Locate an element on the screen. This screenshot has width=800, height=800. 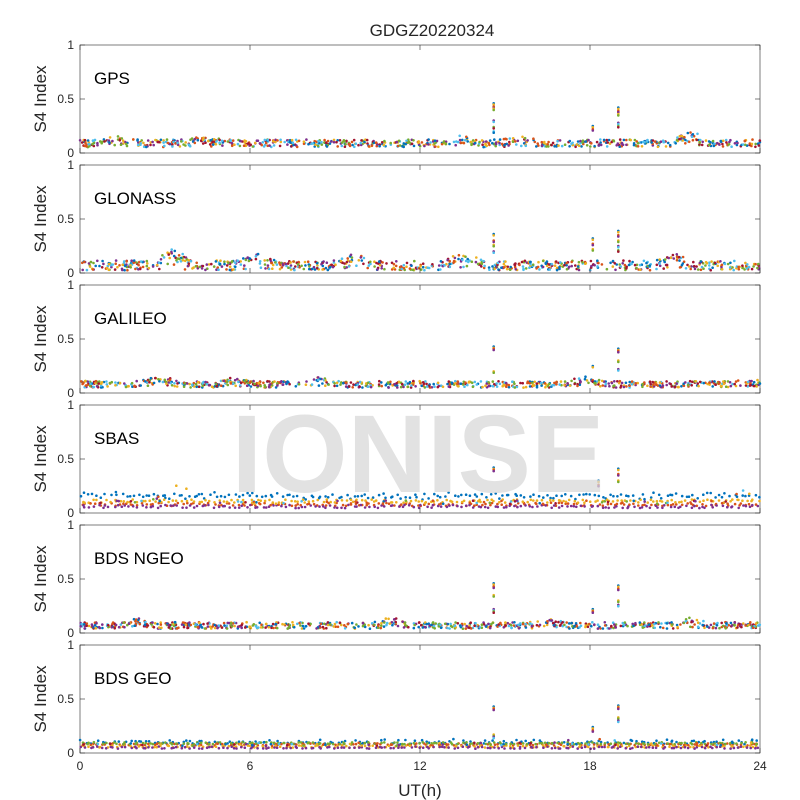
axes-box is located at coordinates (420, 219).